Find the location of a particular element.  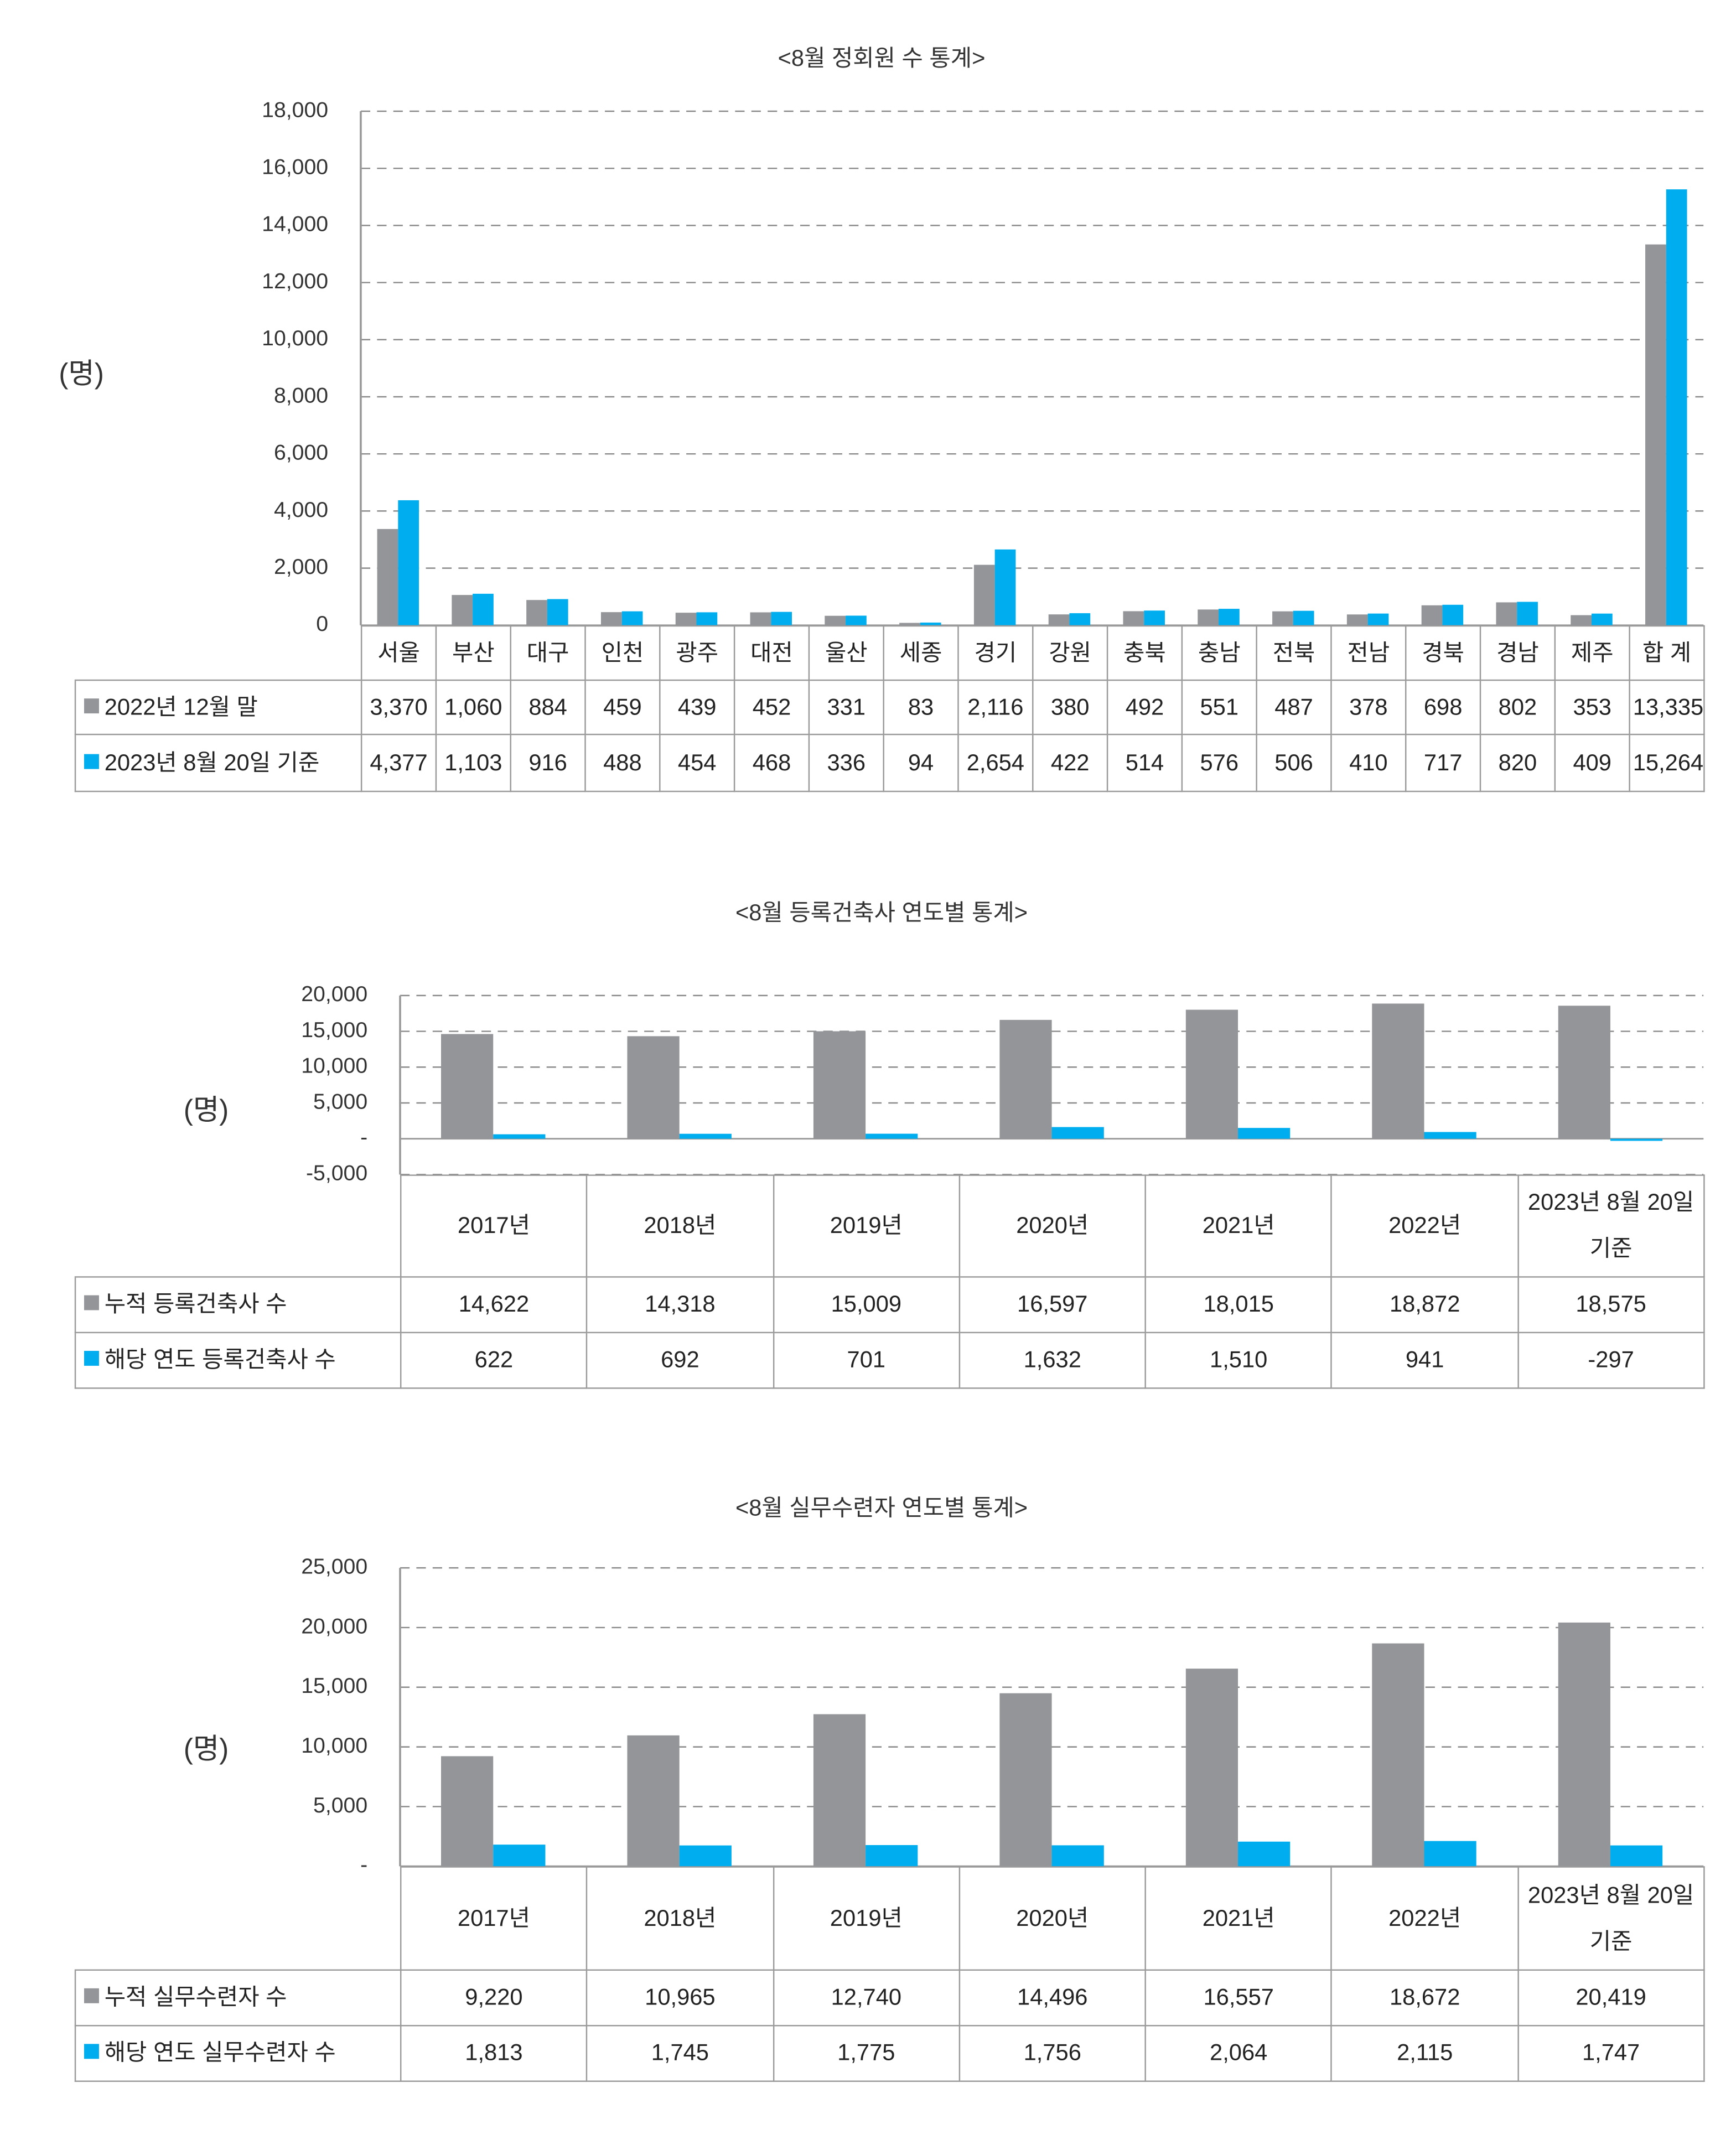

value-label: 487 is located at coordinates (1294, 707).